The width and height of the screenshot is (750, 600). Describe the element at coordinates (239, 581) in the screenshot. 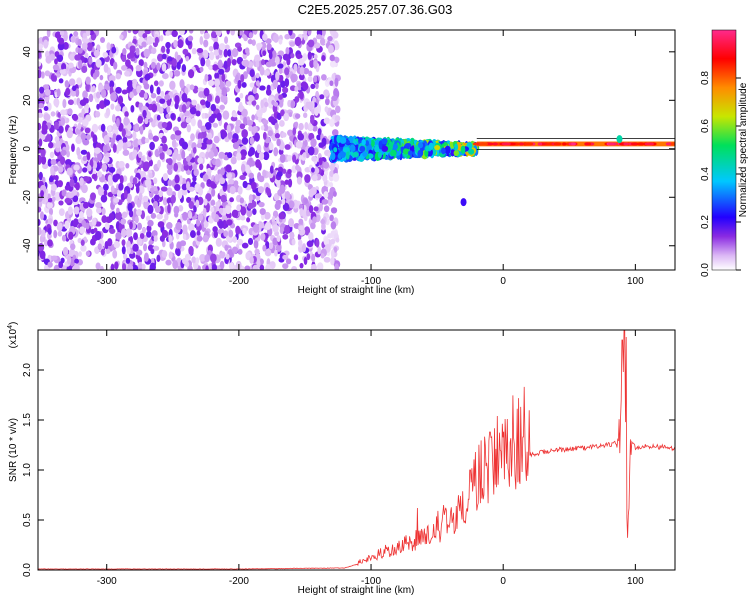

I see `bottom-x-tick-label: -200` at that location.